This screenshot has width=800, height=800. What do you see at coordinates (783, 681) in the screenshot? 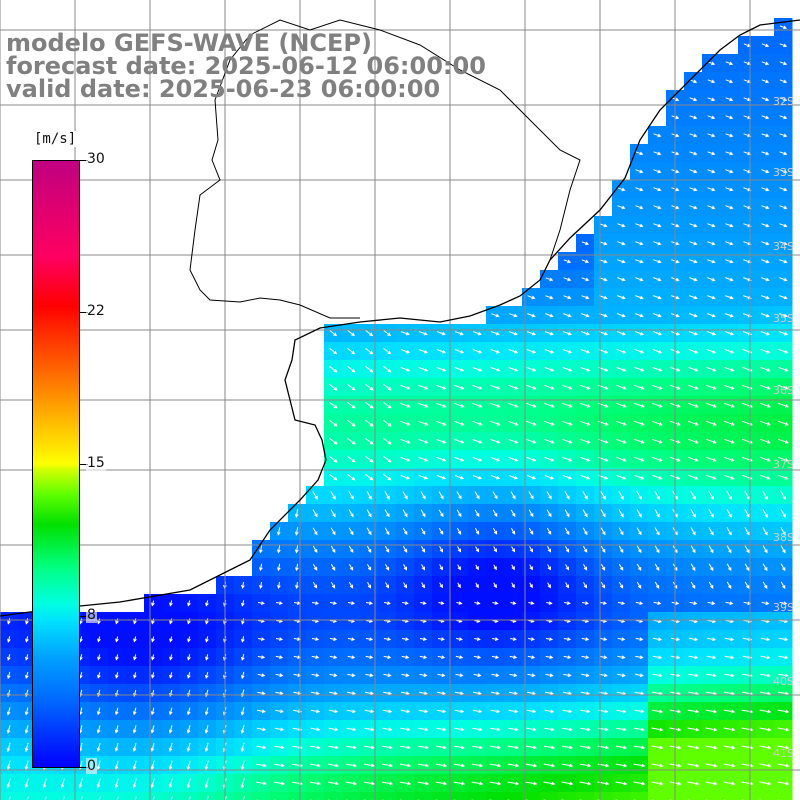
I see `latitude-label: 40S` at bounding box center [783, 681].